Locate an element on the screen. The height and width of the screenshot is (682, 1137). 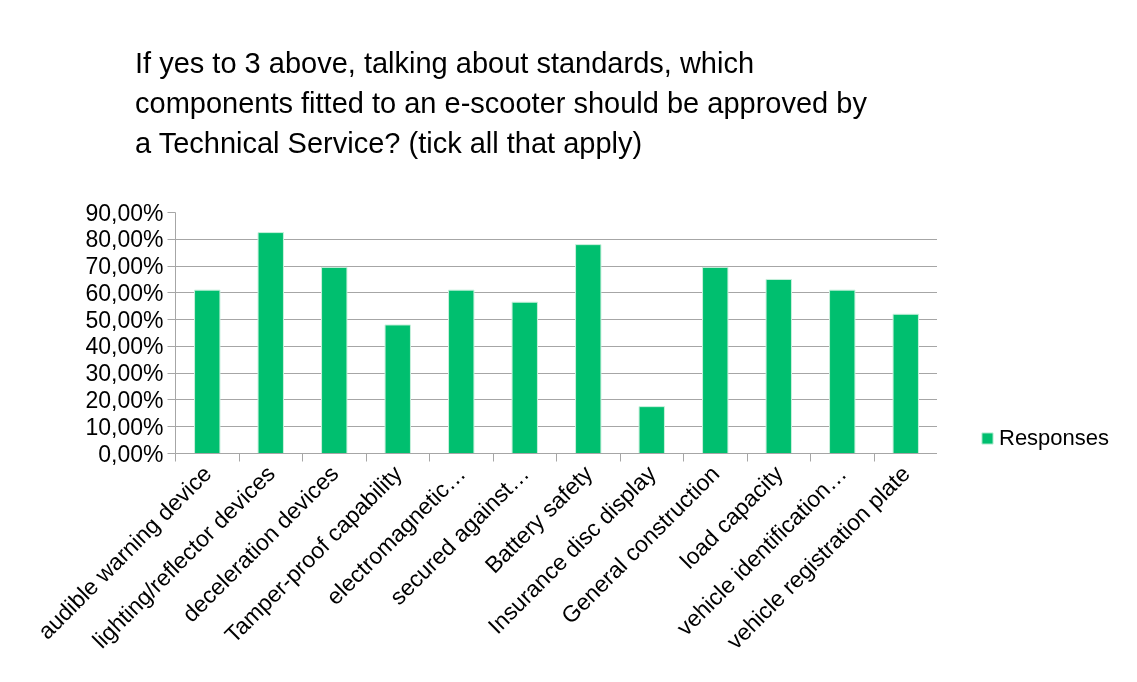
y-tick-label: 70,00% is located at coordinates (124, 266).